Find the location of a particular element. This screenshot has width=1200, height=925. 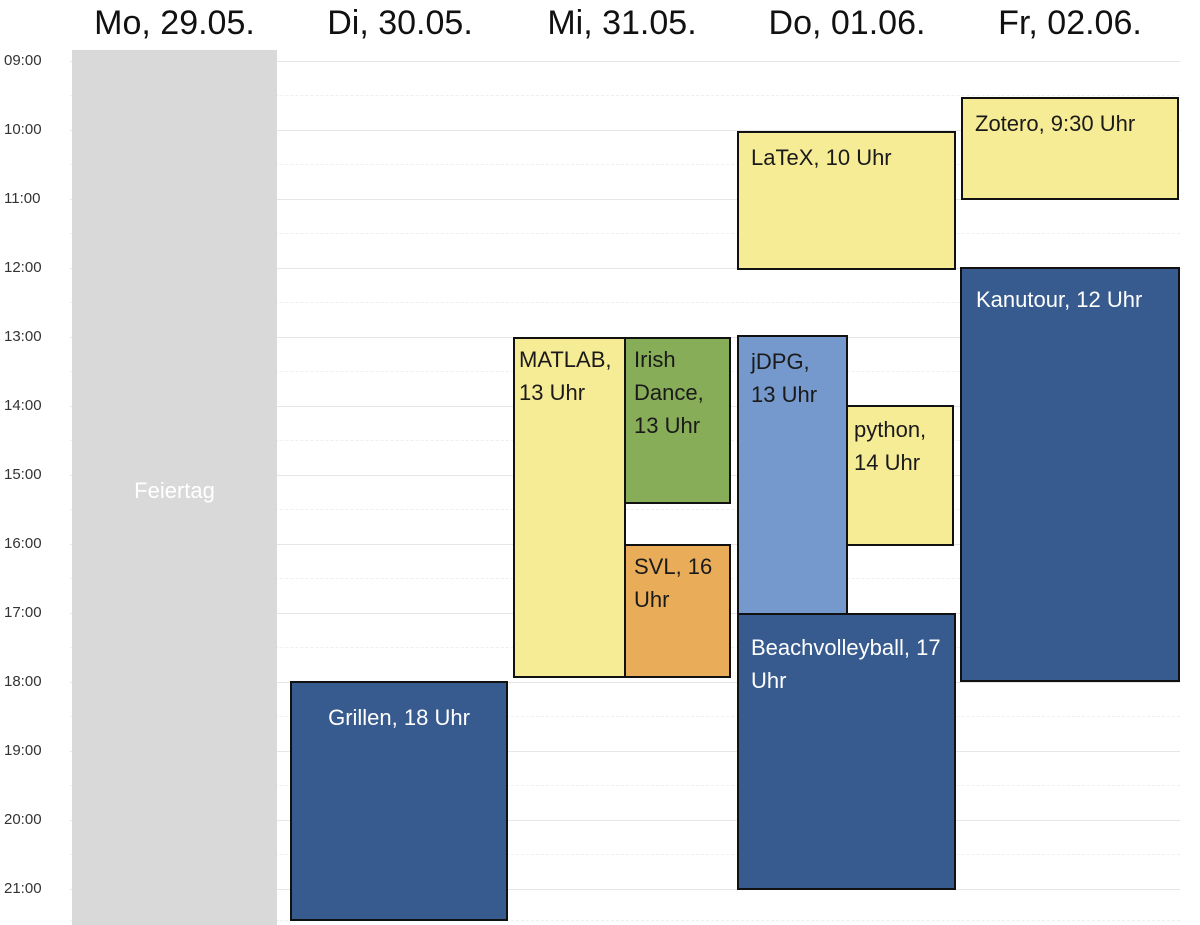

time-label-1900: 19:00 is located at coordinates (23, 750).